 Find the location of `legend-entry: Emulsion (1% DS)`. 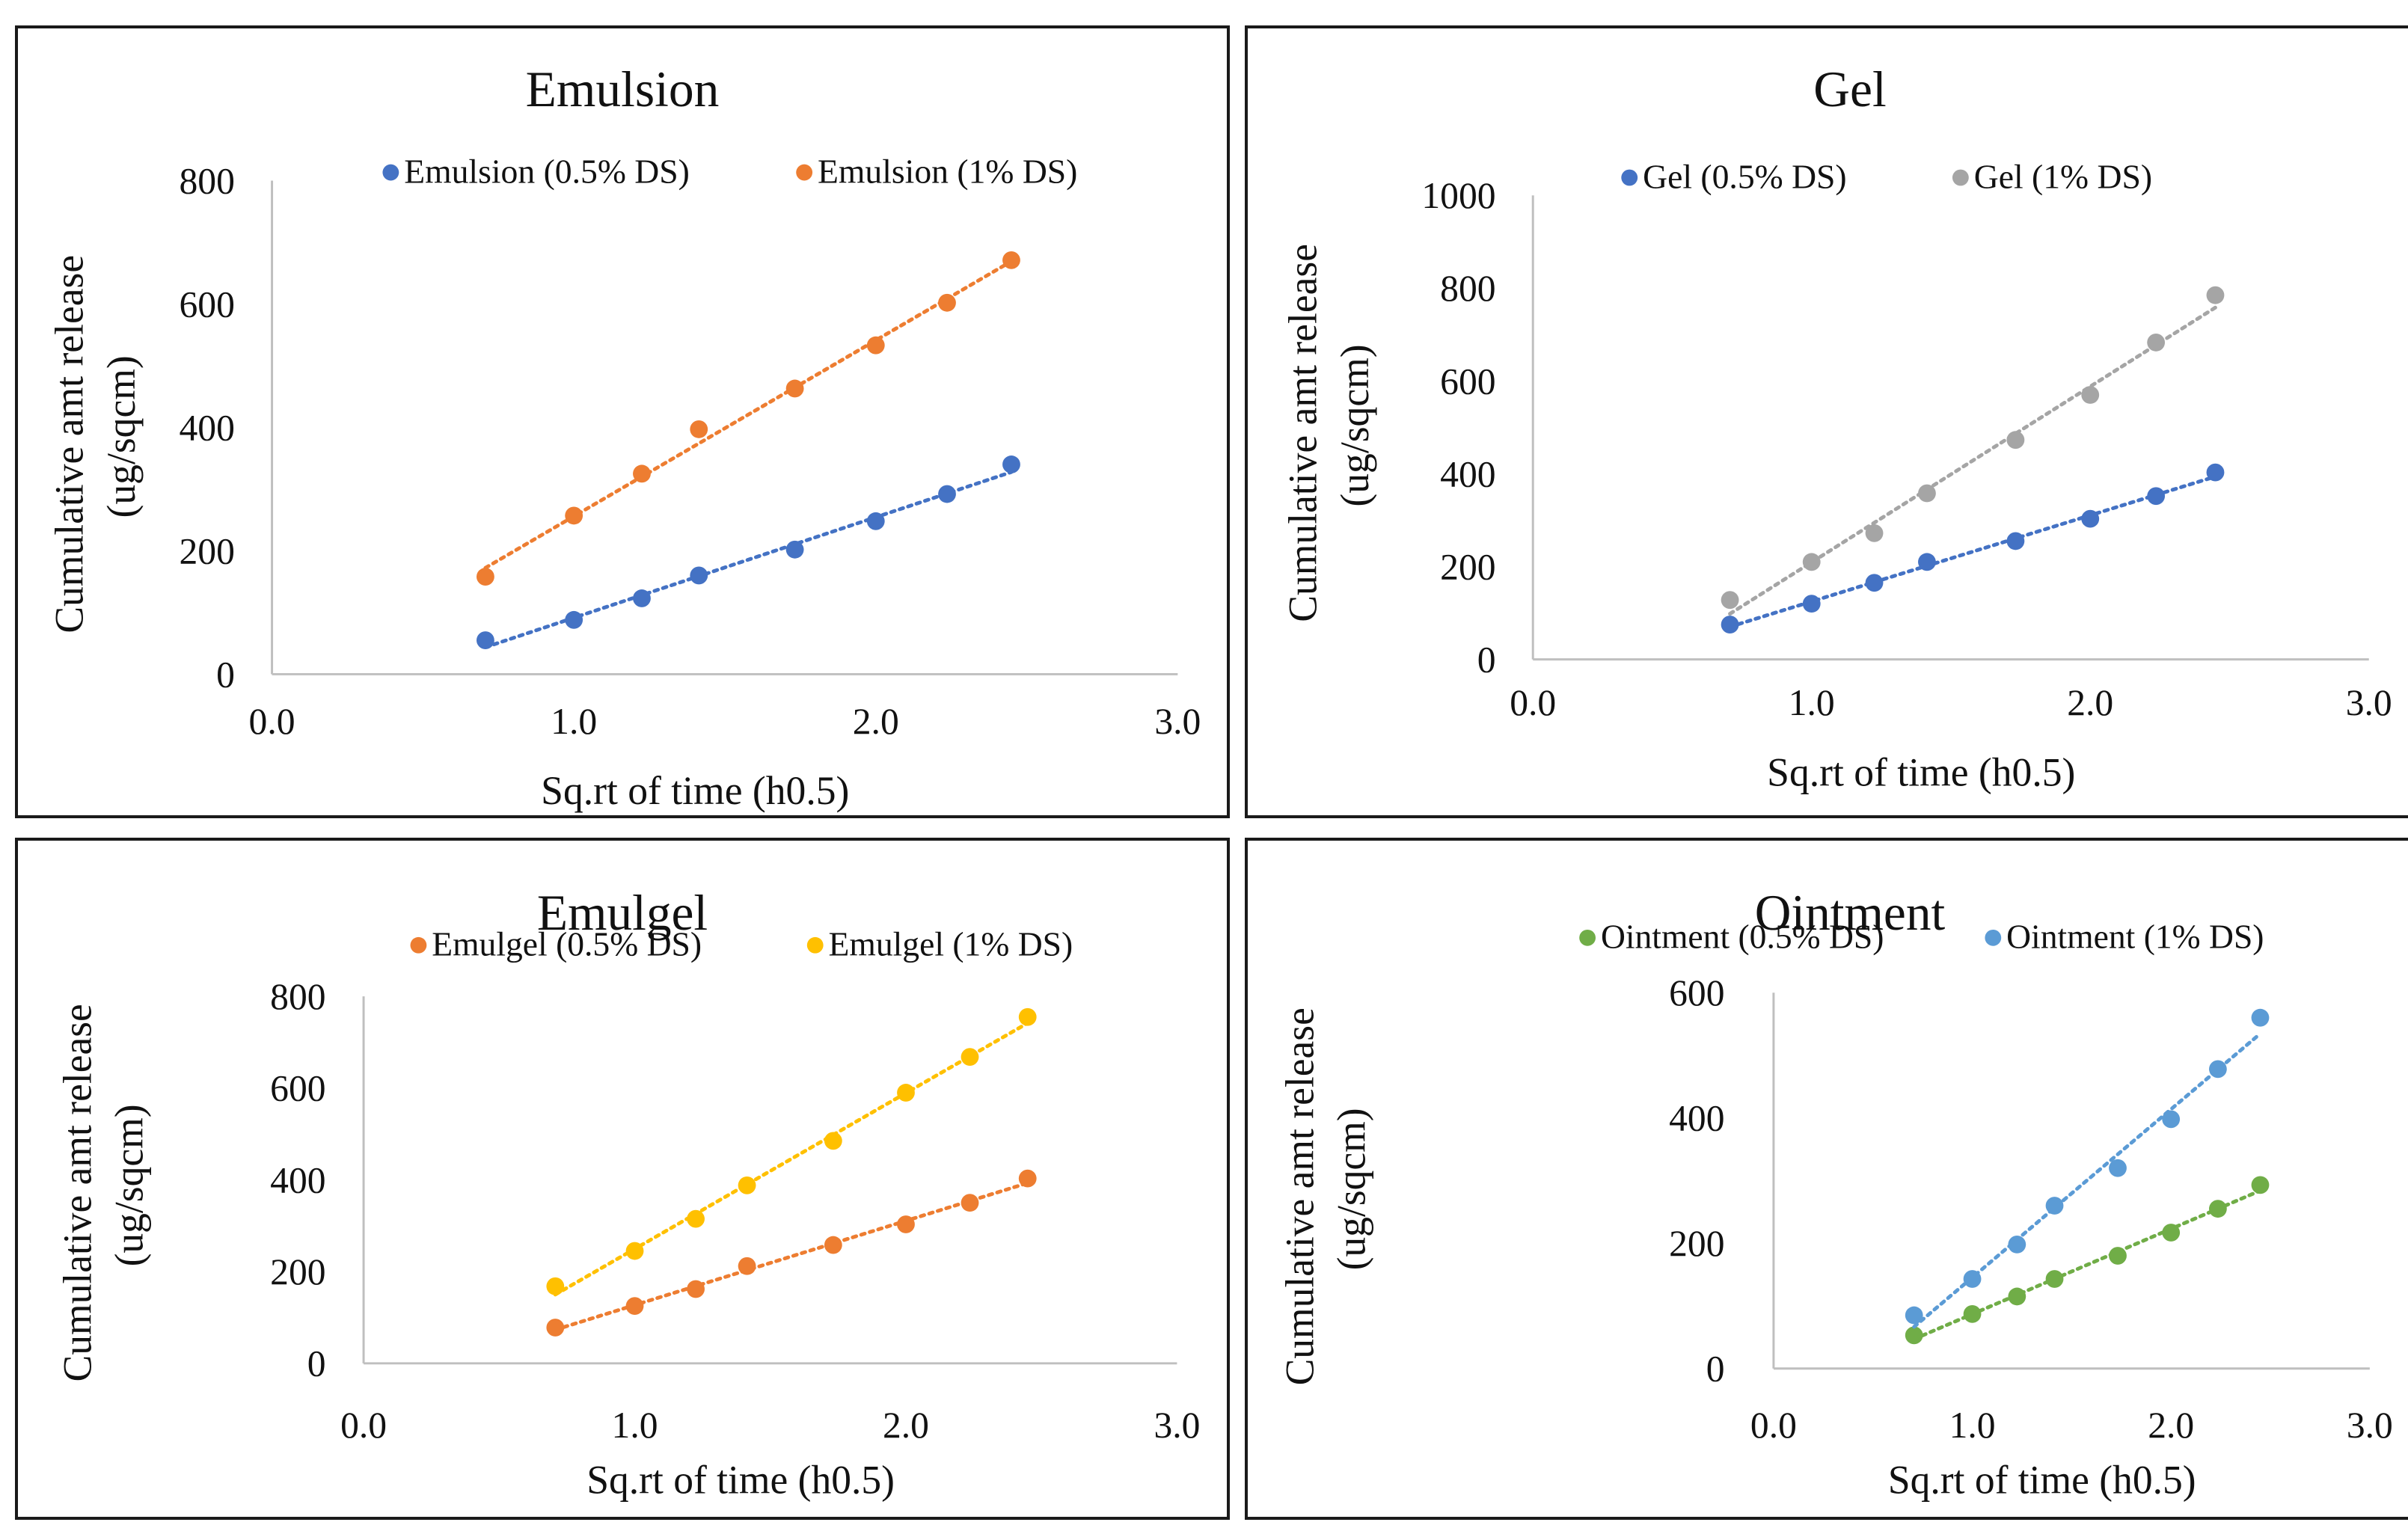

legend-entry: Emulsion (1% DS) is located at coordinates (947, 171).